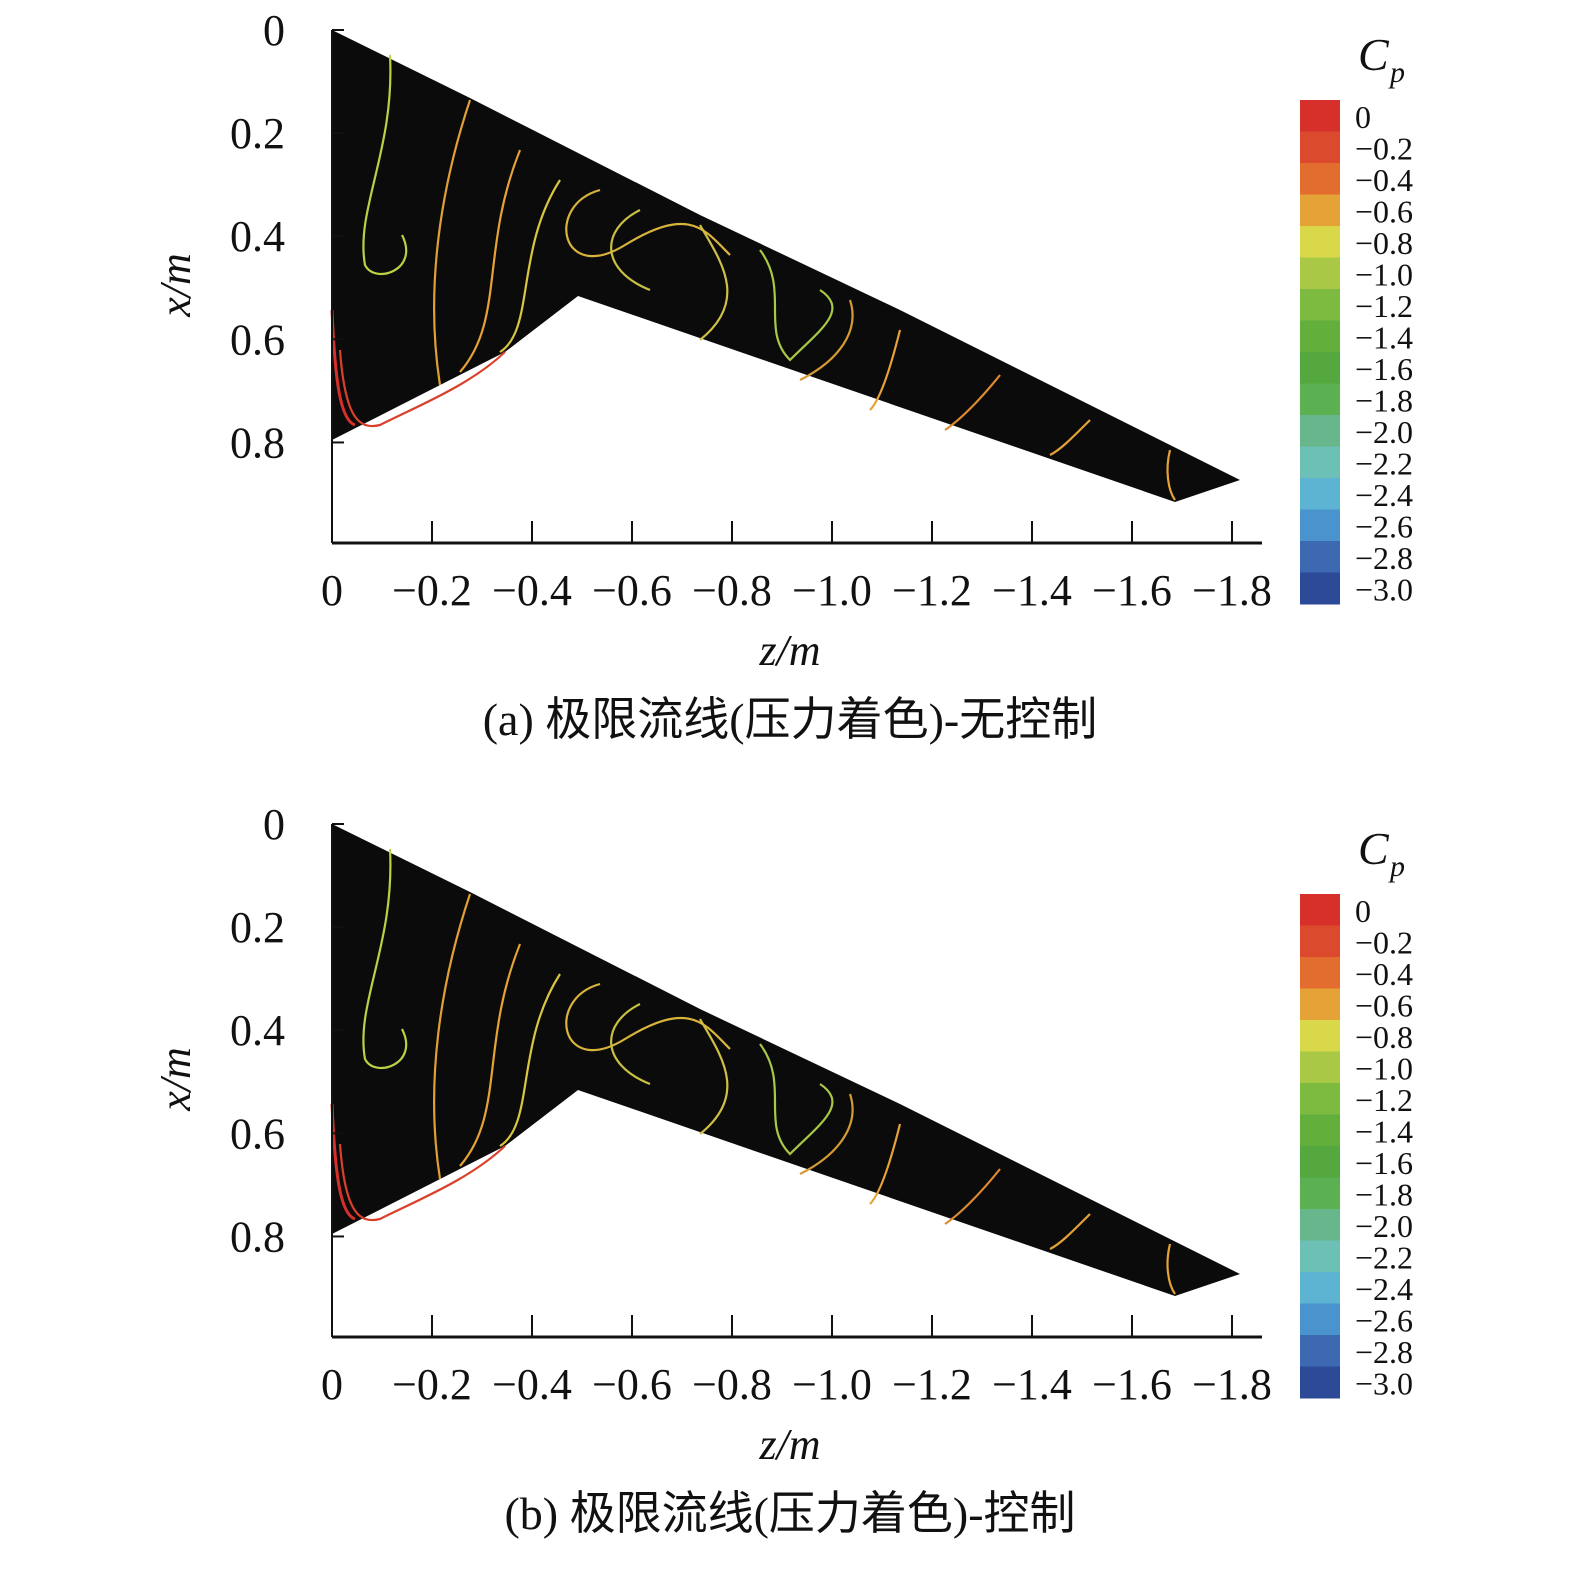  What do you see at coordinates (789, 650) in the screenshot?
I see `x-axis-label: z/m` at bounding box center [789, 650].